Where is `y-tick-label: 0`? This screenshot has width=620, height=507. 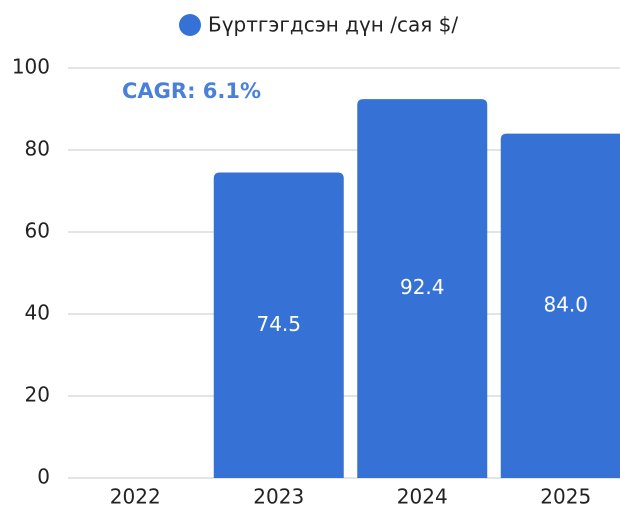
y-tick-label: 0 is located at coordinates (43, 477).